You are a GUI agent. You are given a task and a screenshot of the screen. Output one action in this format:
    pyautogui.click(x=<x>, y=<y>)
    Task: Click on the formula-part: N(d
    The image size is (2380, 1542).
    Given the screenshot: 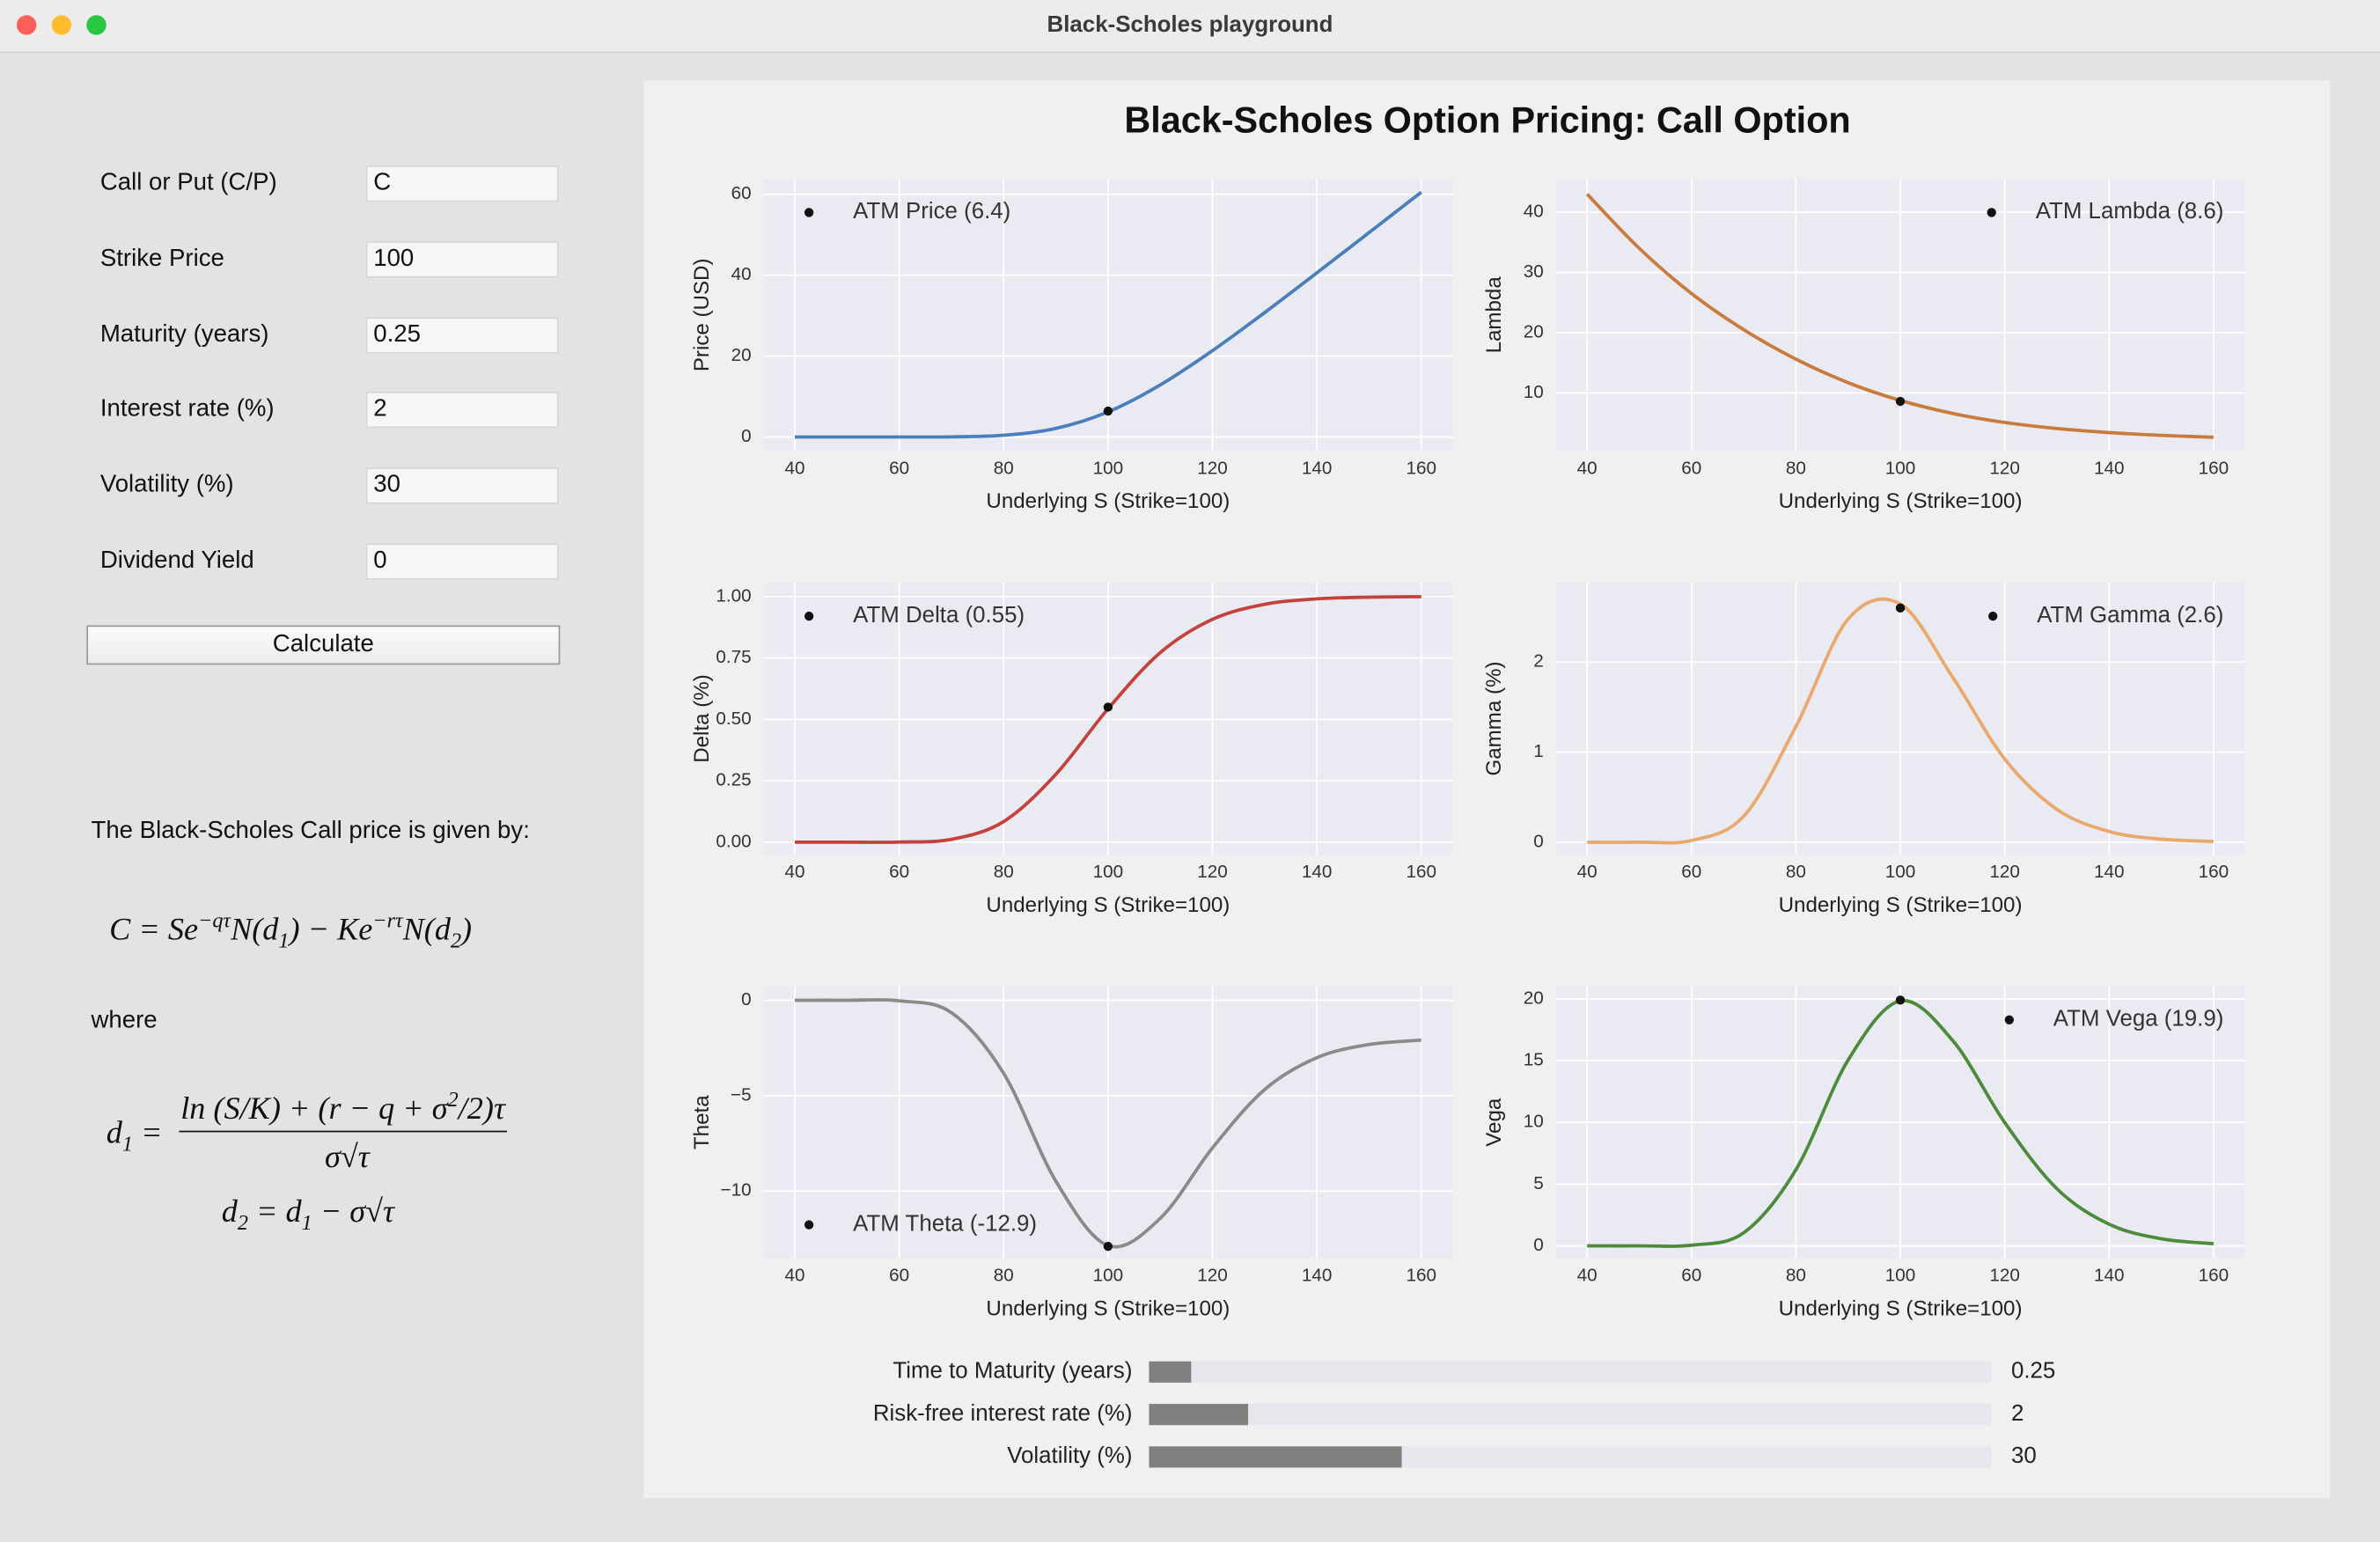 What is the action you would take?
    pyautogui.click(x=426, y=929)
    